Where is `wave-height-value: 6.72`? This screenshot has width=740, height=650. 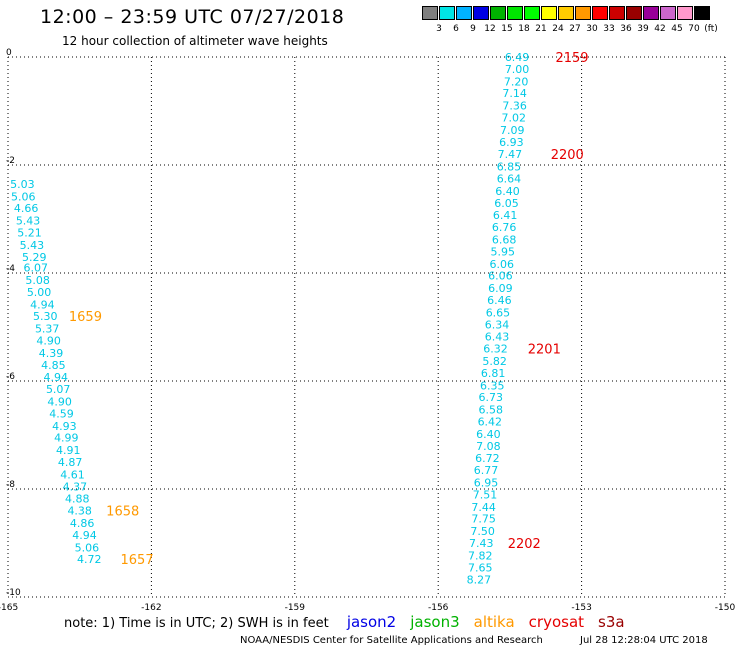
wave-height-value: 6.72 is located at coordinates (487, 458).